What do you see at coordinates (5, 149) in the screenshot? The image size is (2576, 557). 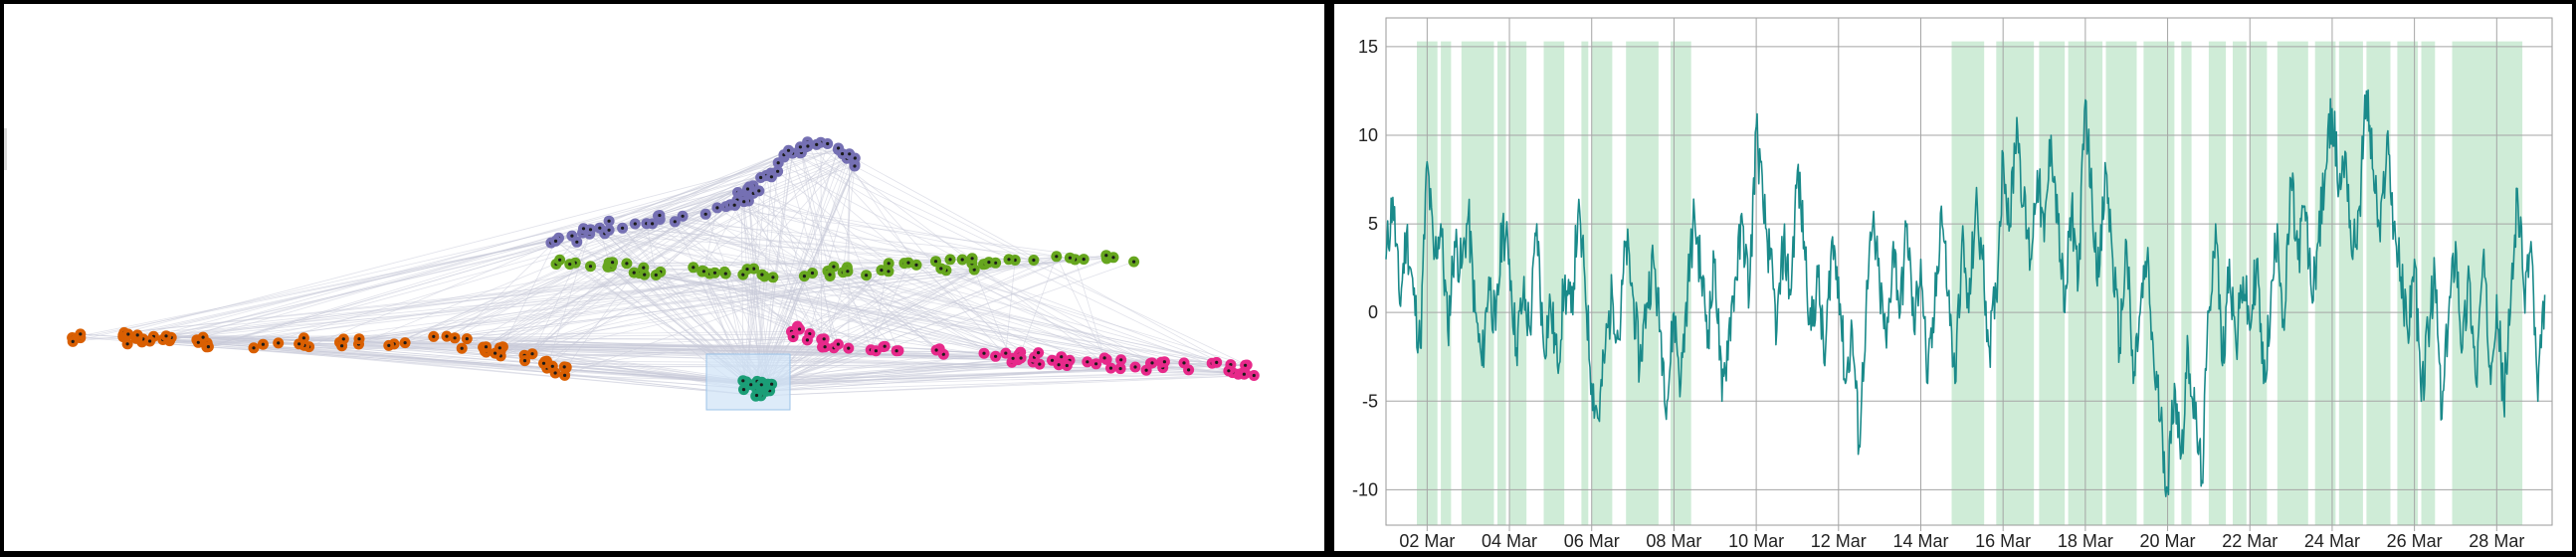 I see `panel-resize-handle` at bounding box center [5, 149].